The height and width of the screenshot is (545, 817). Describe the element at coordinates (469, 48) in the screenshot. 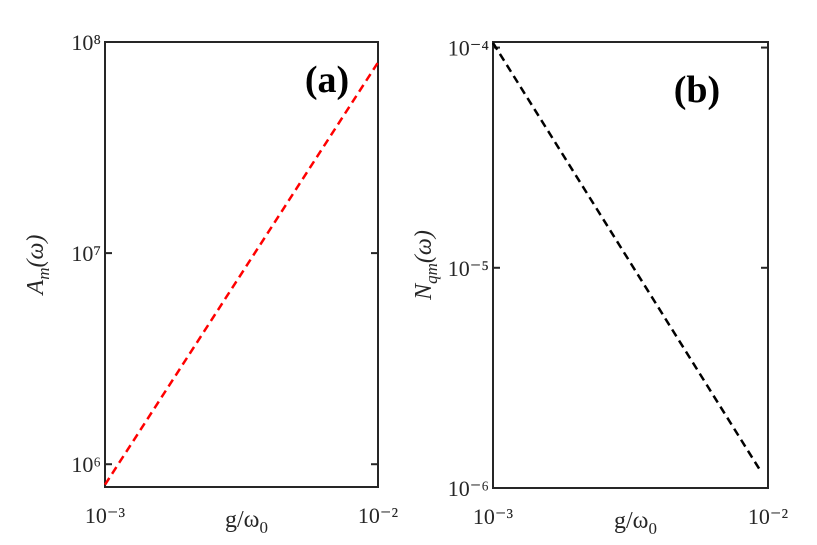

I see `y-tick-label: 10⁻⁴` at that location.